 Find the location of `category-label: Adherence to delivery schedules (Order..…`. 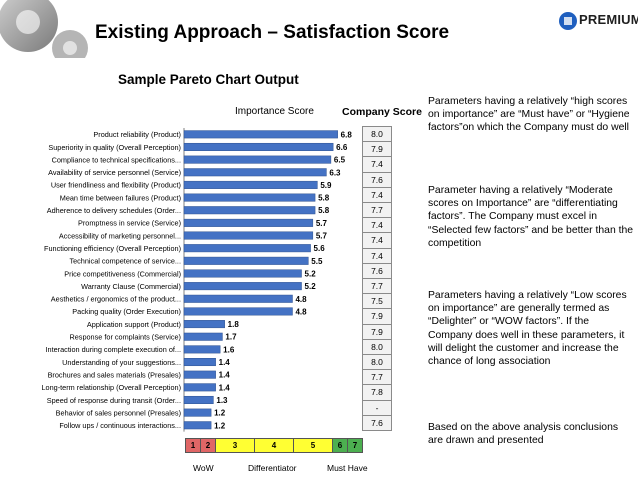

category-label: Adherence to delivery schedules (Order..… is located at coordinates (114, 210).